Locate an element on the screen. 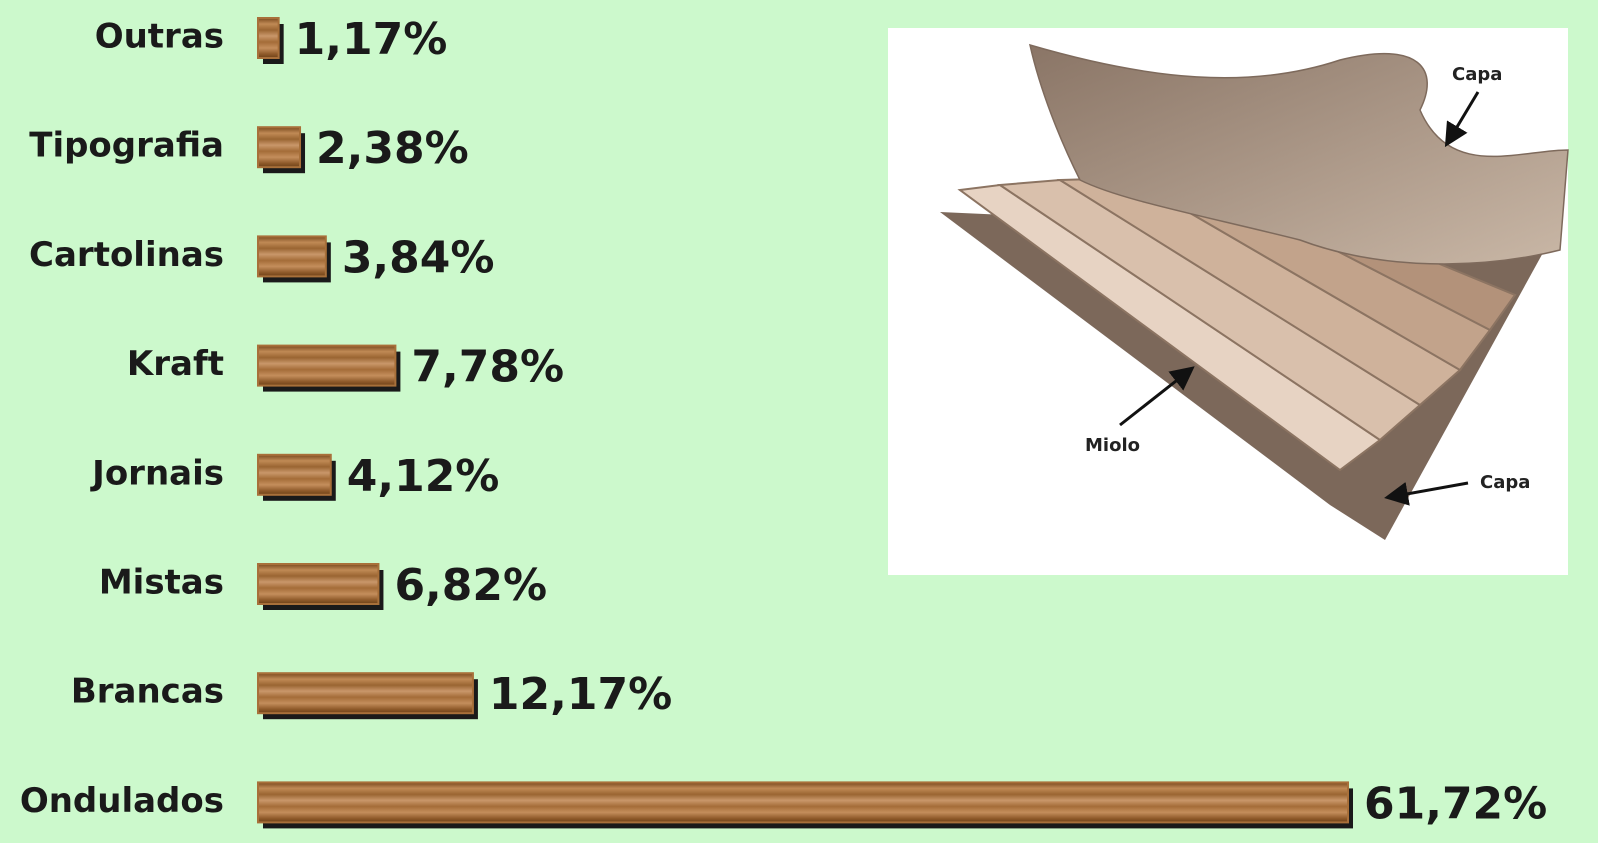 This screenshot has height=843, width=1598. value-label: 6,82% is located at coordinates (470, 585).